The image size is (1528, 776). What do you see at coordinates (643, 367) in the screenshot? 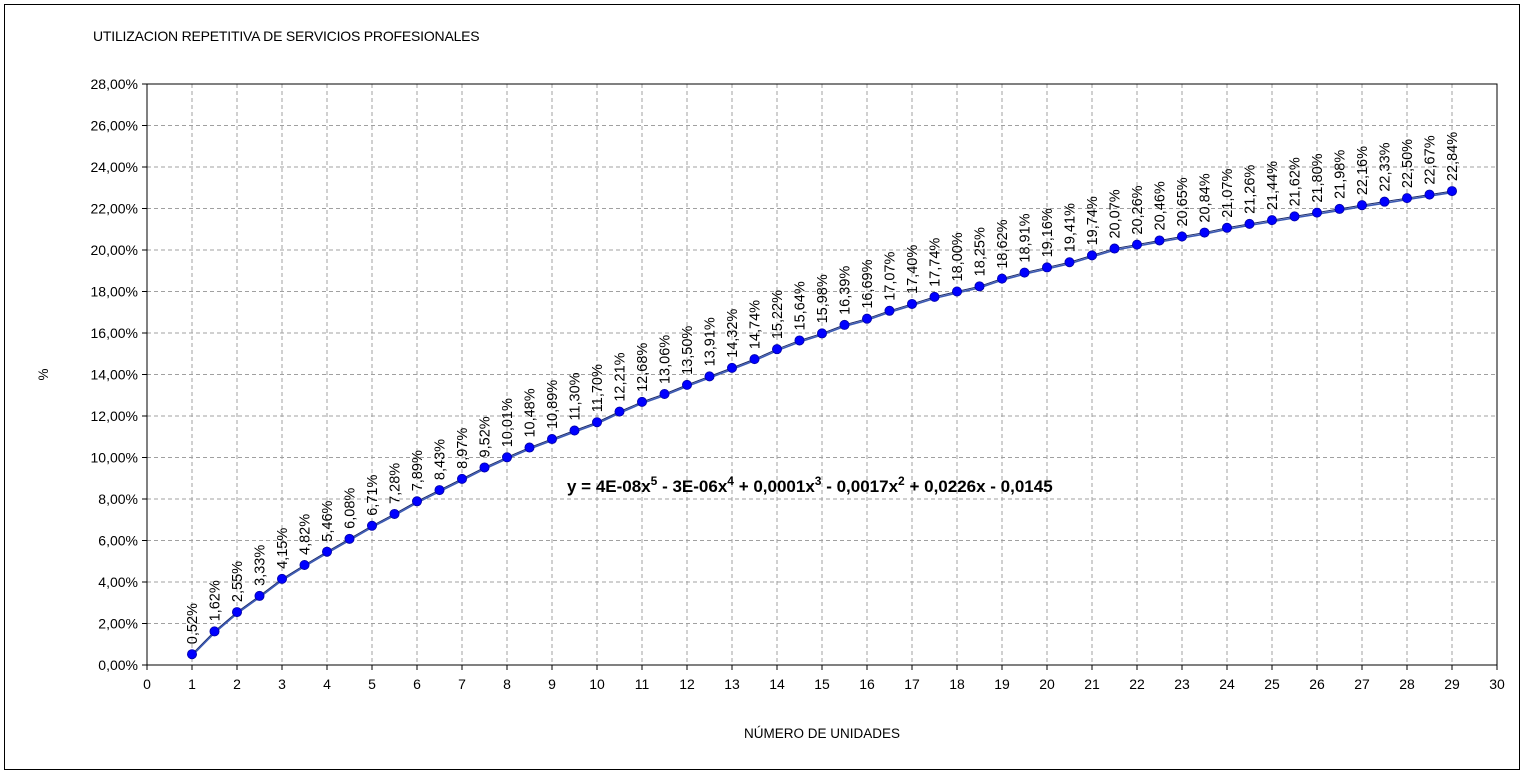
I see `data-label: 12,68%` at bounding box center [643, 367].